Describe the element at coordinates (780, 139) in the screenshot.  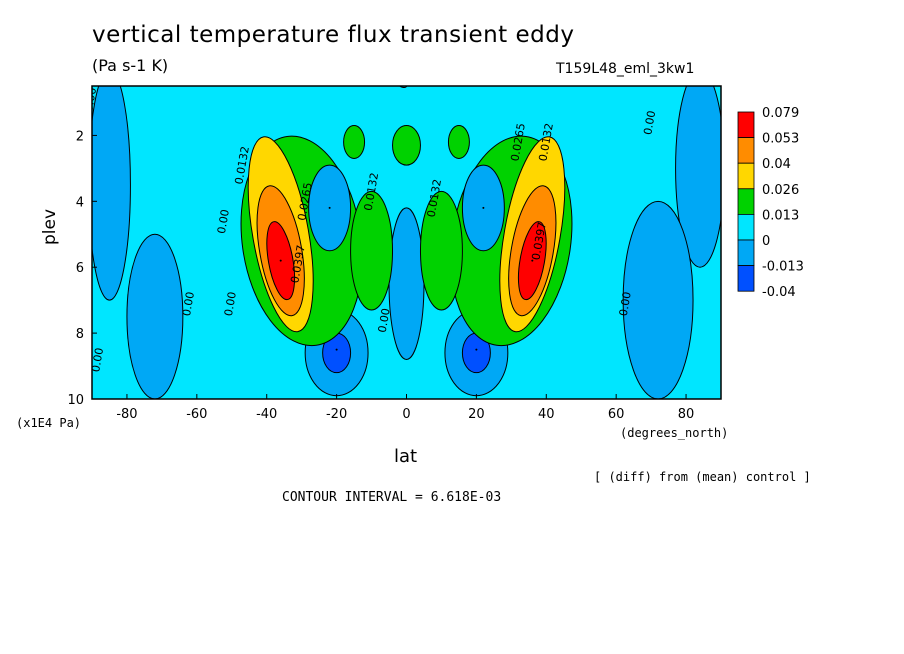
I see `legend-label: 0.053` at that location.